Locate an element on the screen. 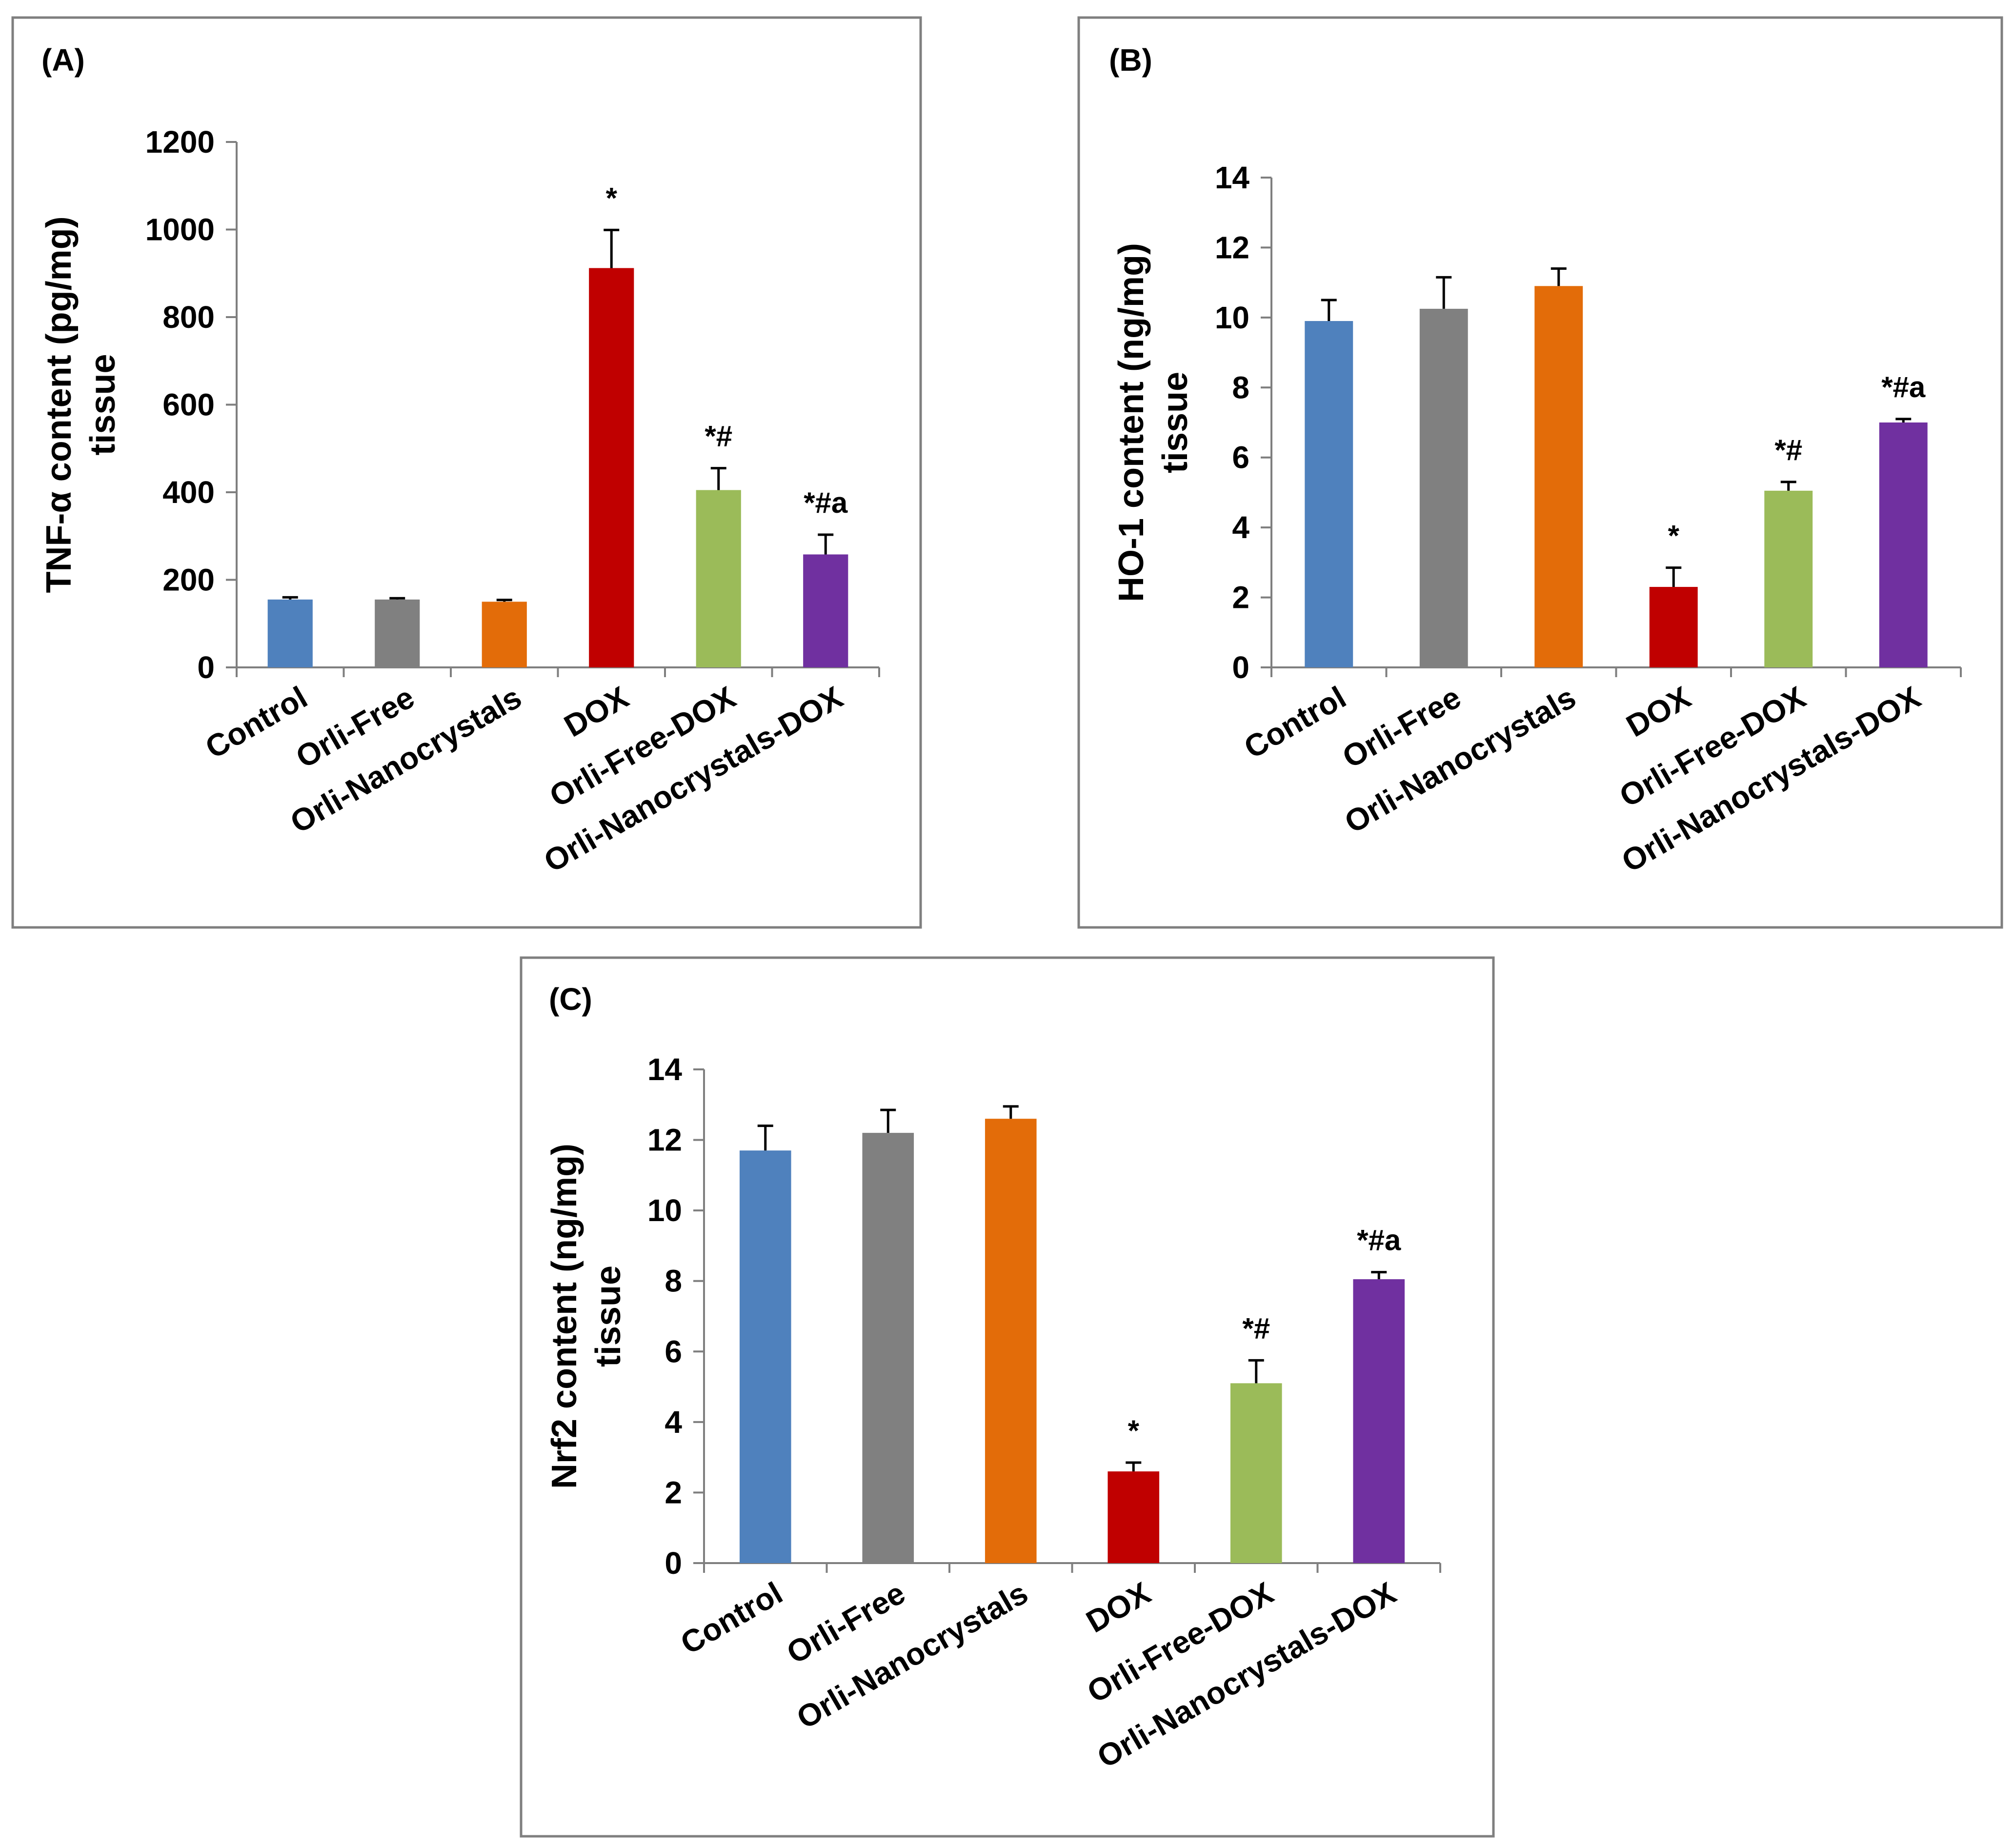 This screenshot has height=1848, width=2014. panel-label: (C) is located at coordinates (570, 1000).